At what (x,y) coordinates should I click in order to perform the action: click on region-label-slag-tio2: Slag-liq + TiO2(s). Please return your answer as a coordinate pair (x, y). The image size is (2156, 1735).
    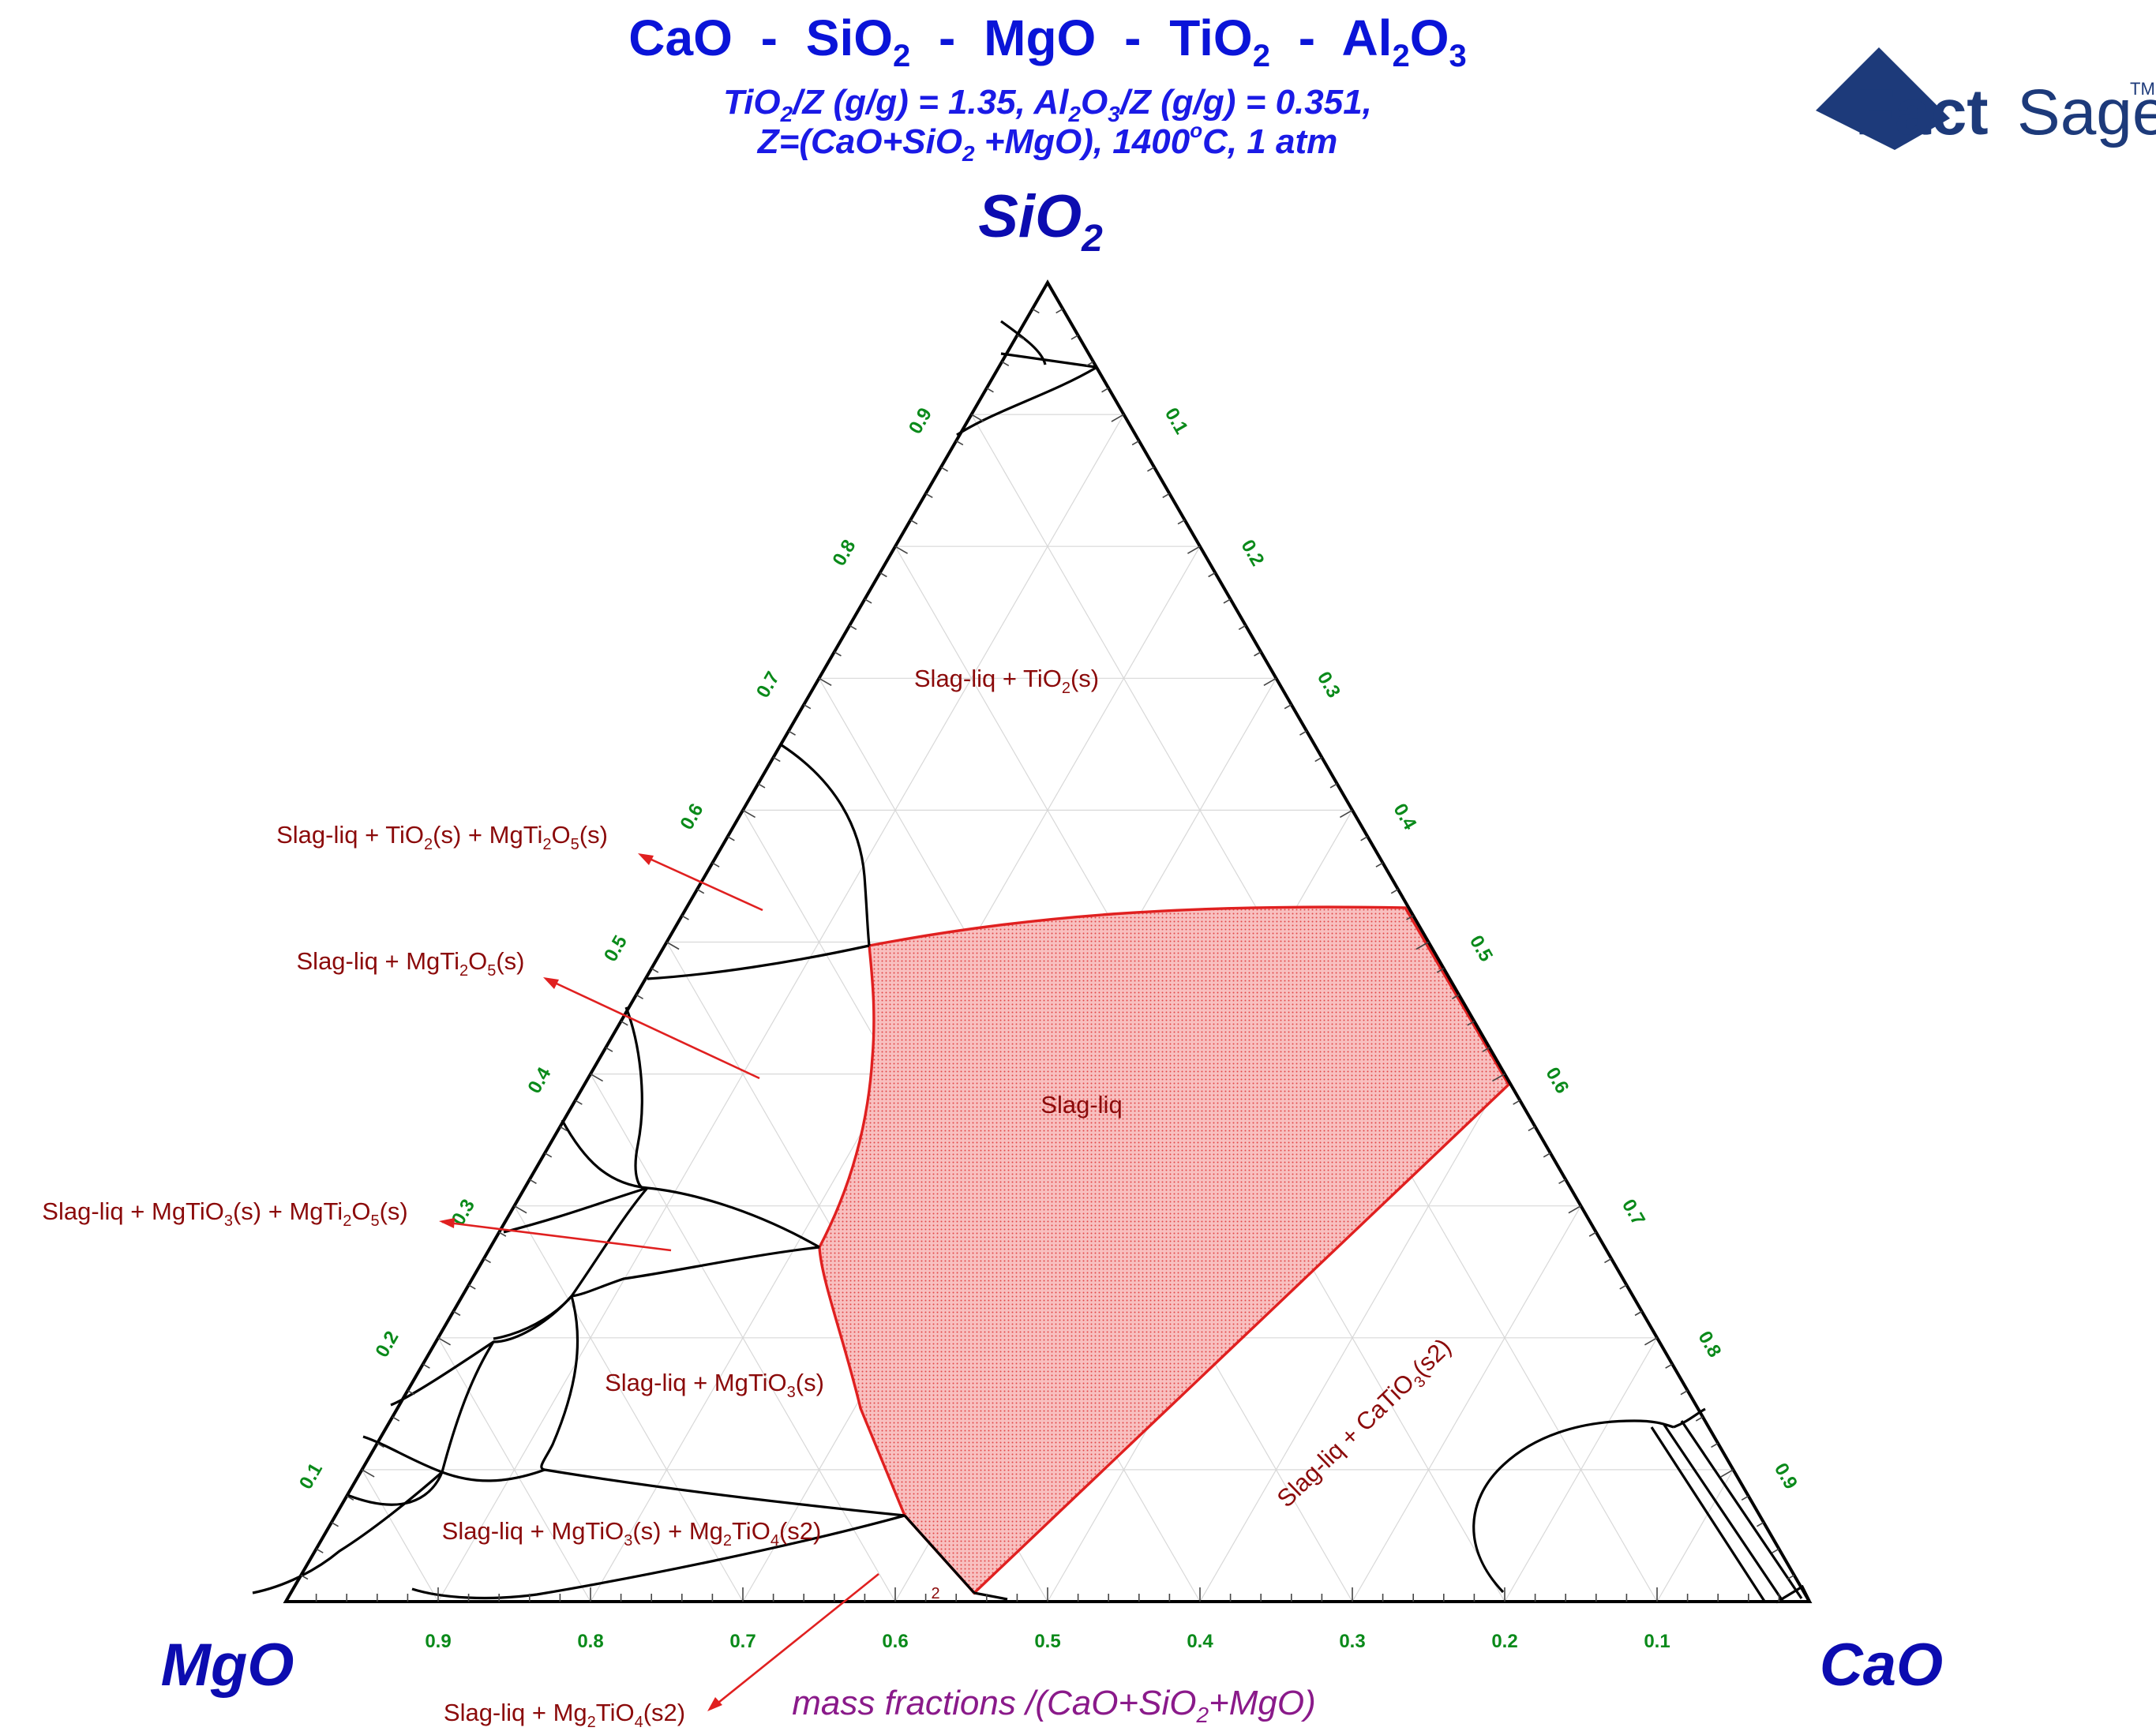
    Looking at the image, I should click on (1006, 681).